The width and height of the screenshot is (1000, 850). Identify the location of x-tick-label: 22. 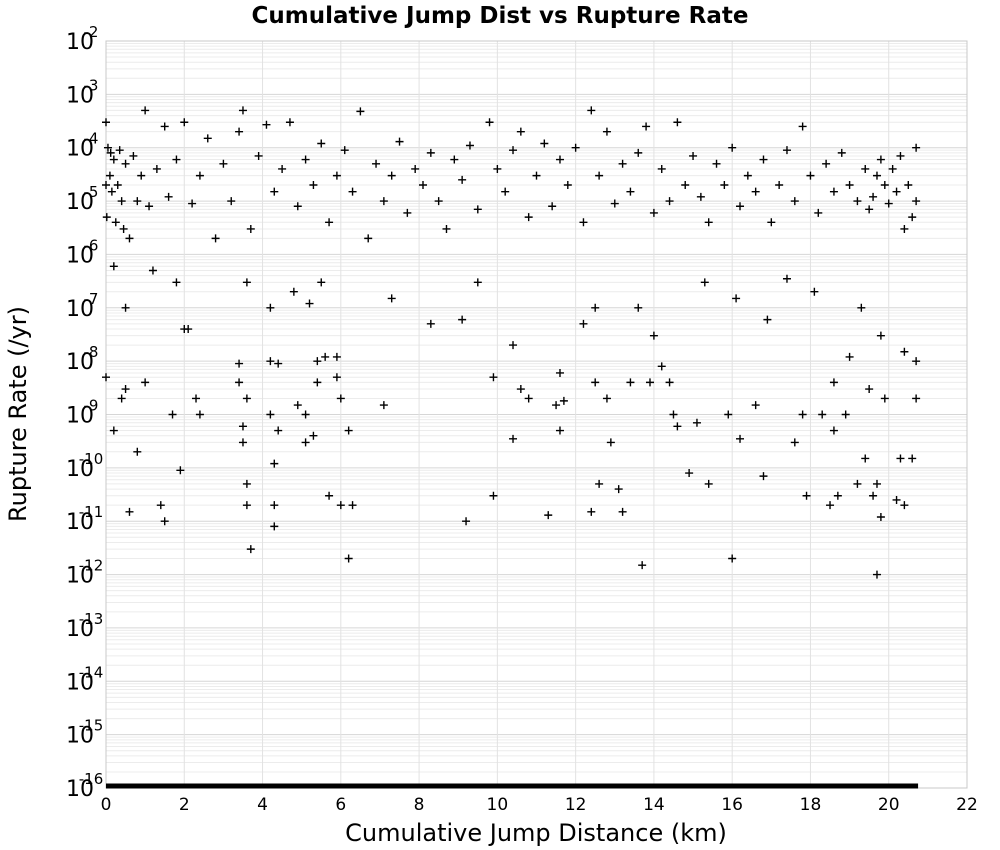
(967, 805).